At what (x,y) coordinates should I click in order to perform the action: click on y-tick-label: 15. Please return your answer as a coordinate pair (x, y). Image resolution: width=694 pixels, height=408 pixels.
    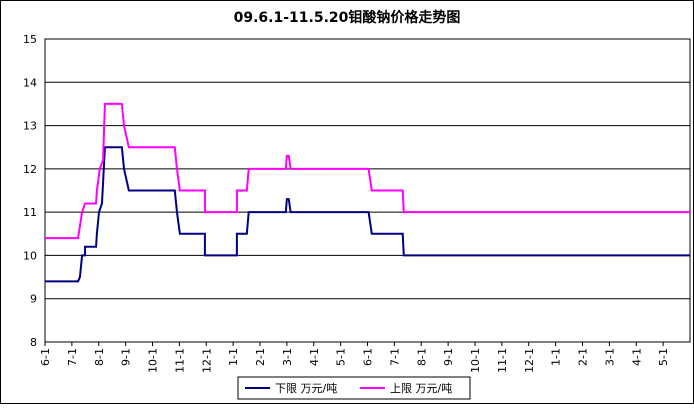
    Looking at the image, I should click on (30, 39).